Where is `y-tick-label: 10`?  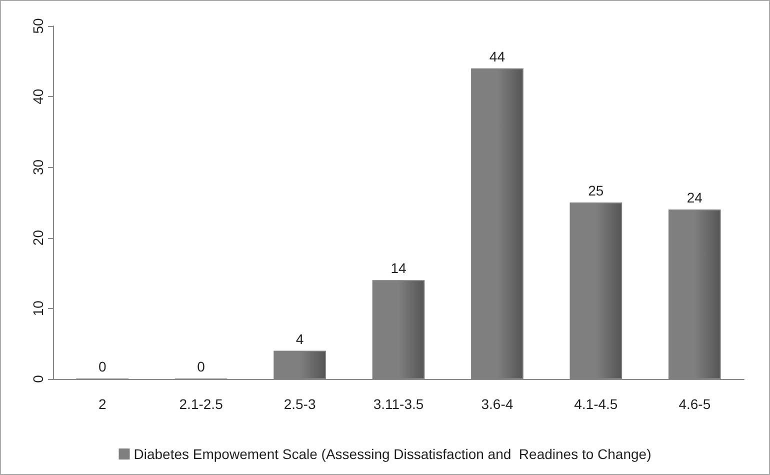
y-tick-label: 10 is located at coordinates (38, 308).